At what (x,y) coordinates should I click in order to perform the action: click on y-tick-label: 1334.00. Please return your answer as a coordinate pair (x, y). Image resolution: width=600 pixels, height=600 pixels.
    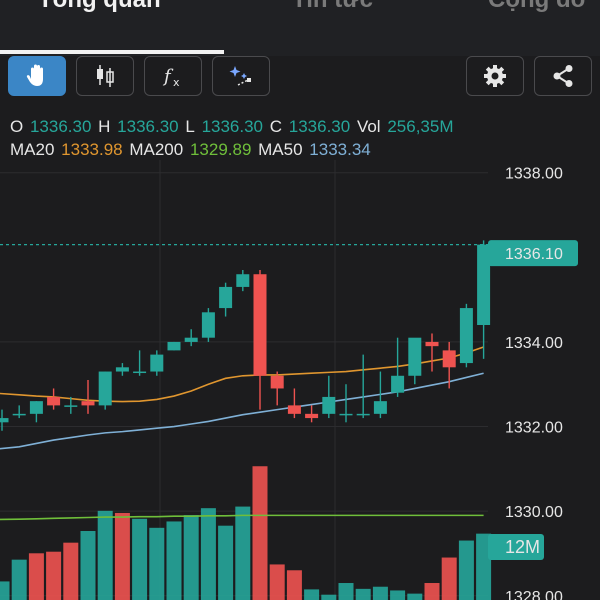
    Looking at the image, I should click on (534, 343).